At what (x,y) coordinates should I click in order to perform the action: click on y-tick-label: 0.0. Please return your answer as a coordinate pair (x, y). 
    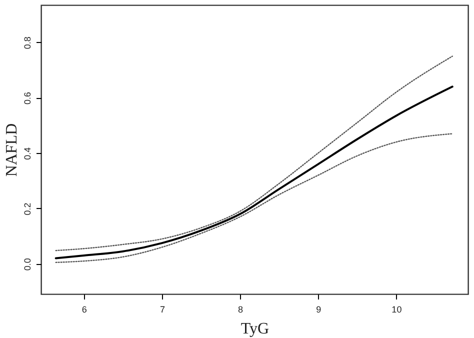
    Looking at the image, I should click on (27, 264).